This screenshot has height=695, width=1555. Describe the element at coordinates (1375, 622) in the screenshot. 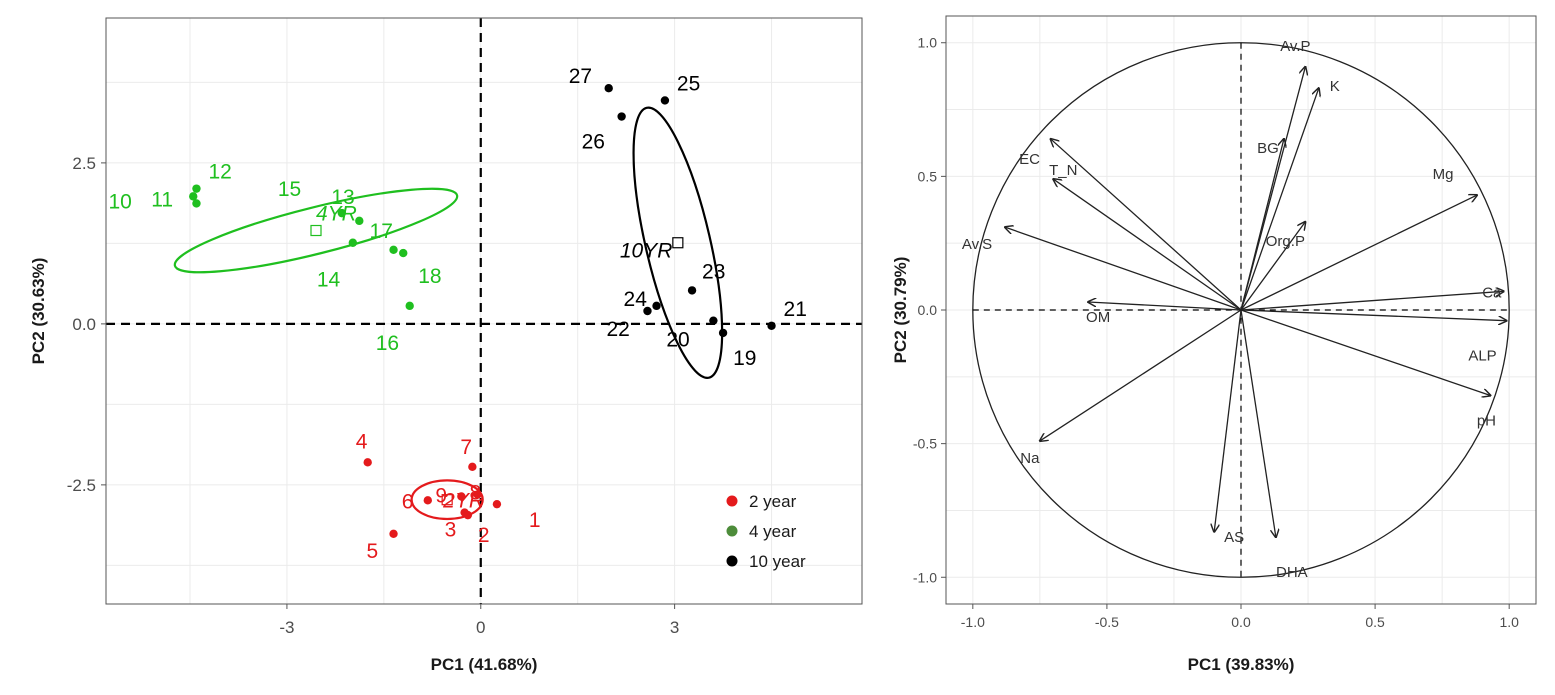

I see `x-tick-label: 0.5` at that location.